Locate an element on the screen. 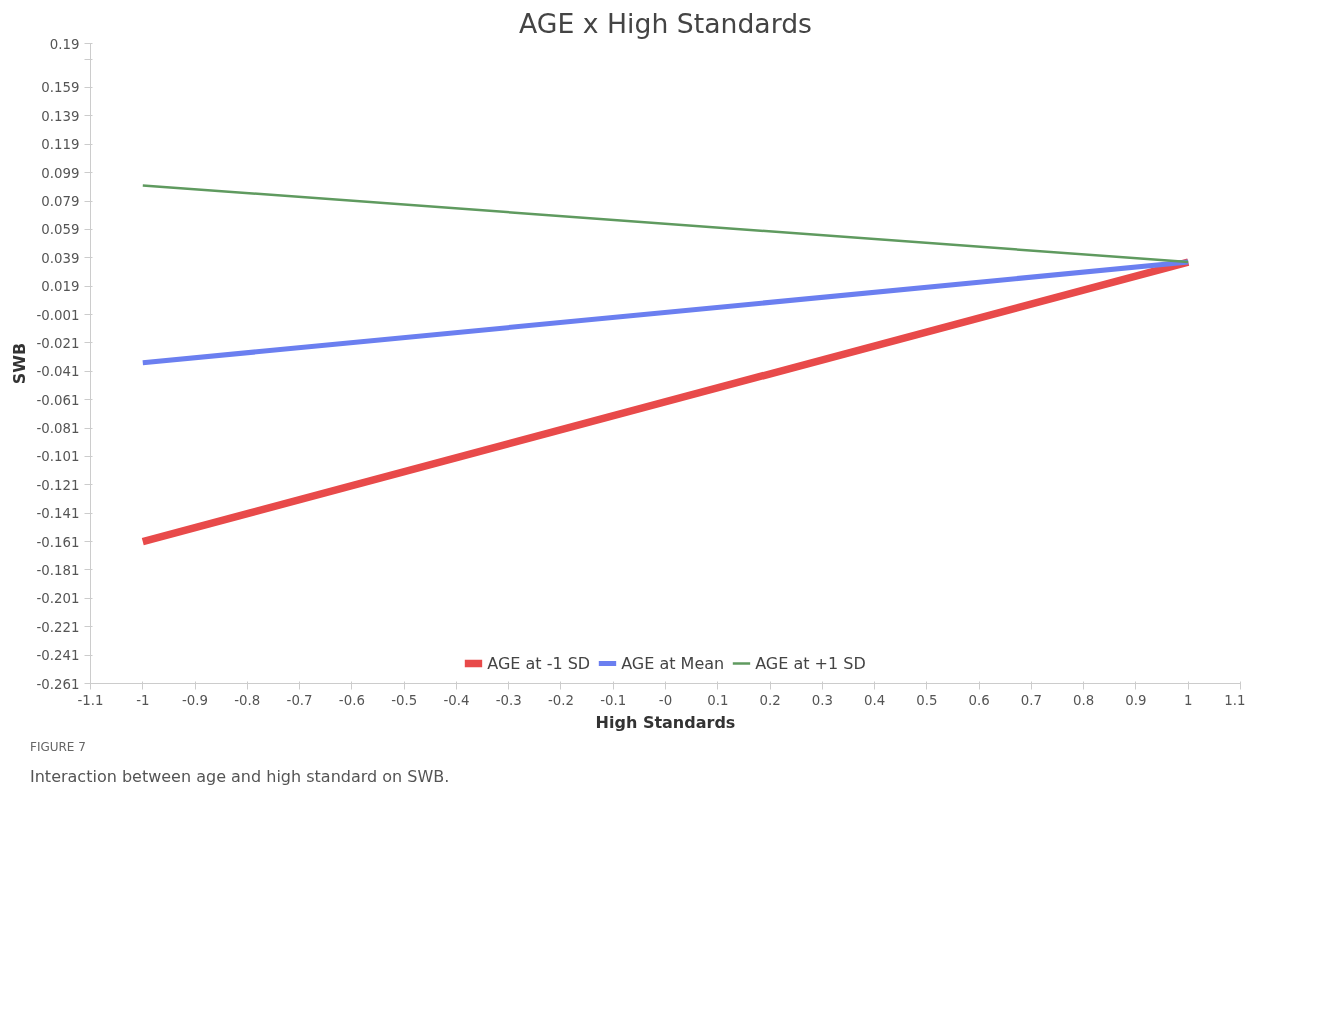 The height and width of the screenshot is (1032, 1331). y-tick-label: -0.021 is located at coordinates (58, 343).